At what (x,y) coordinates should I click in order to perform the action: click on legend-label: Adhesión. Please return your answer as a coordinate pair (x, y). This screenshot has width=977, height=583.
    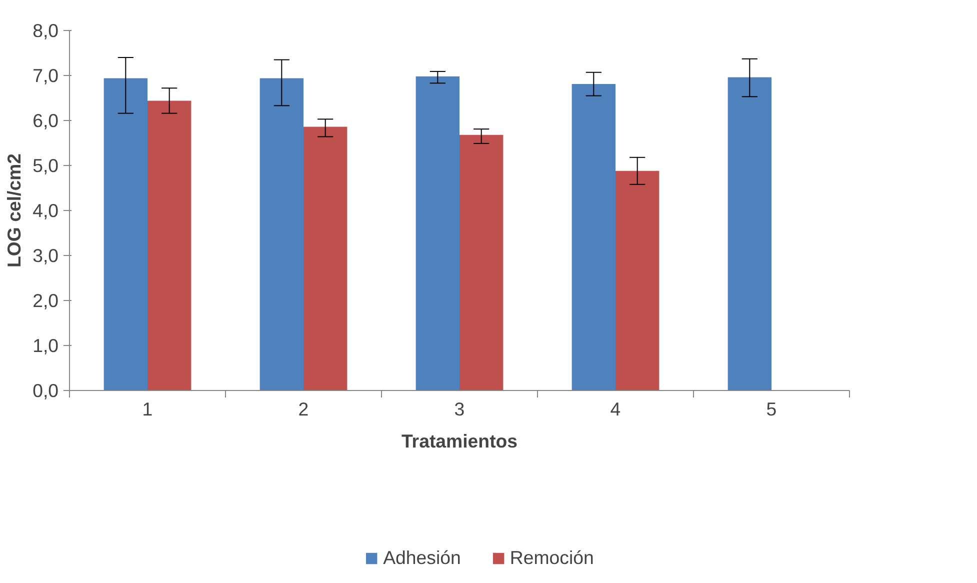
    Looking at the image, I should click on (422, 558).